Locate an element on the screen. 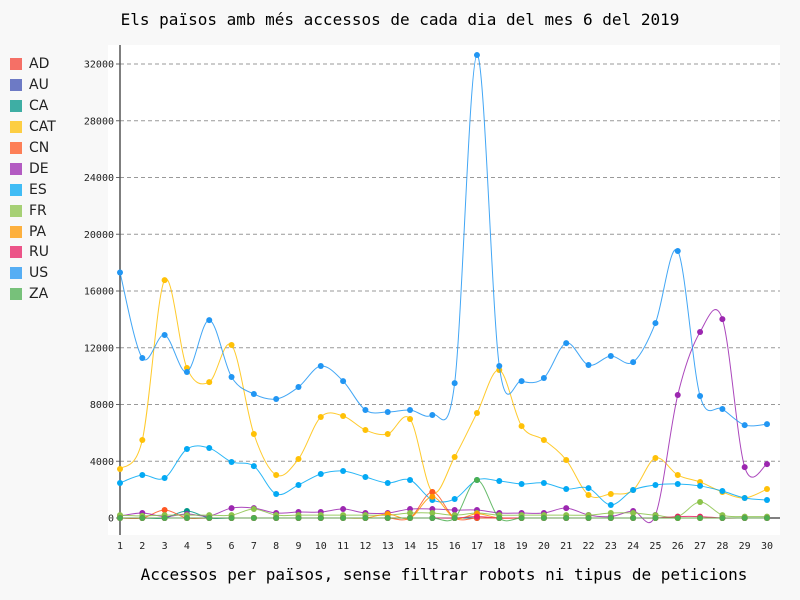 Image resolution: width=800 pixels, height=600 pixels. data-point-cn is located at coordinates (164, 510).